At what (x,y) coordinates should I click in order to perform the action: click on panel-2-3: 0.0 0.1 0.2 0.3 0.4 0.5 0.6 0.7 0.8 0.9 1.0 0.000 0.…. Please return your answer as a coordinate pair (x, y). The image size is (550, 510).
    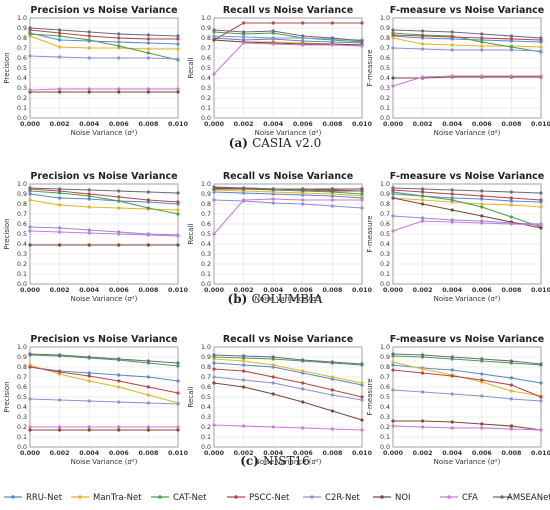
    Looking at the image, I should click on (458, 237).